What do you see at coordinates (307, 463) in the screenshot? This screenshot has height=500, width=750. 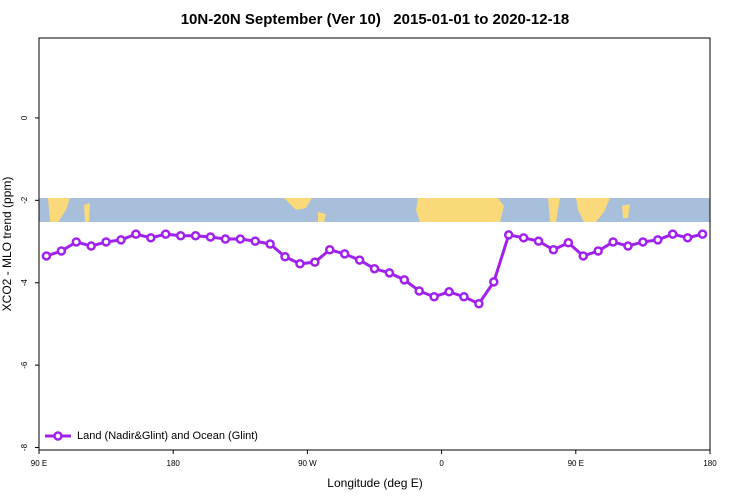 I see `x-tick-label: 90 W` at bounding box center [307, 463].